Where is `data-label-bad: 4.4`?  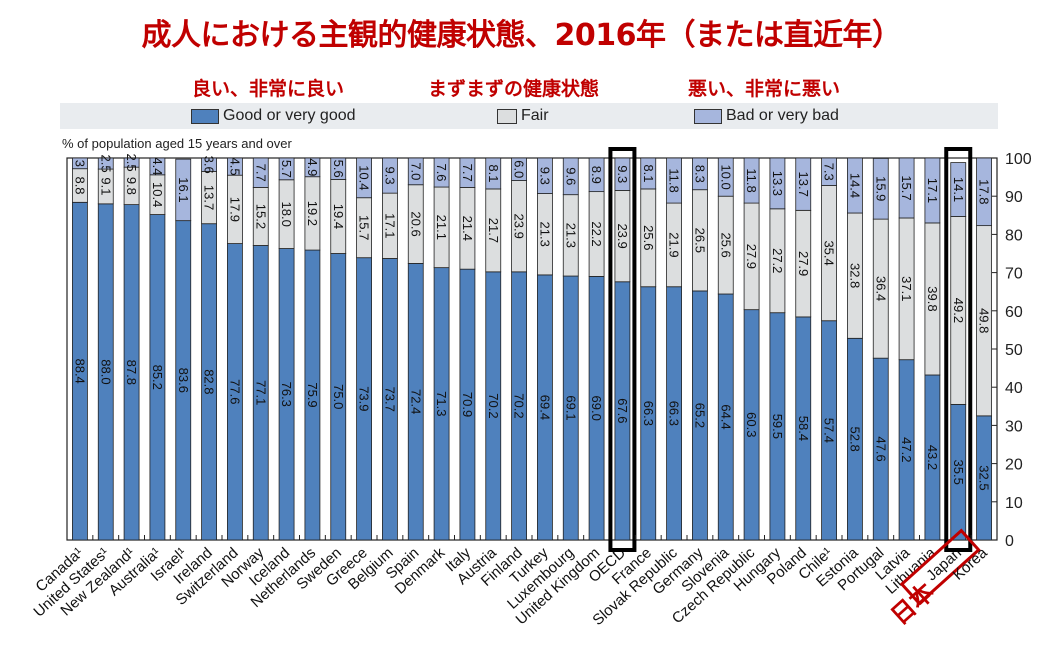
data-label-bad: 4.4 is located at coordinates (157, 166).